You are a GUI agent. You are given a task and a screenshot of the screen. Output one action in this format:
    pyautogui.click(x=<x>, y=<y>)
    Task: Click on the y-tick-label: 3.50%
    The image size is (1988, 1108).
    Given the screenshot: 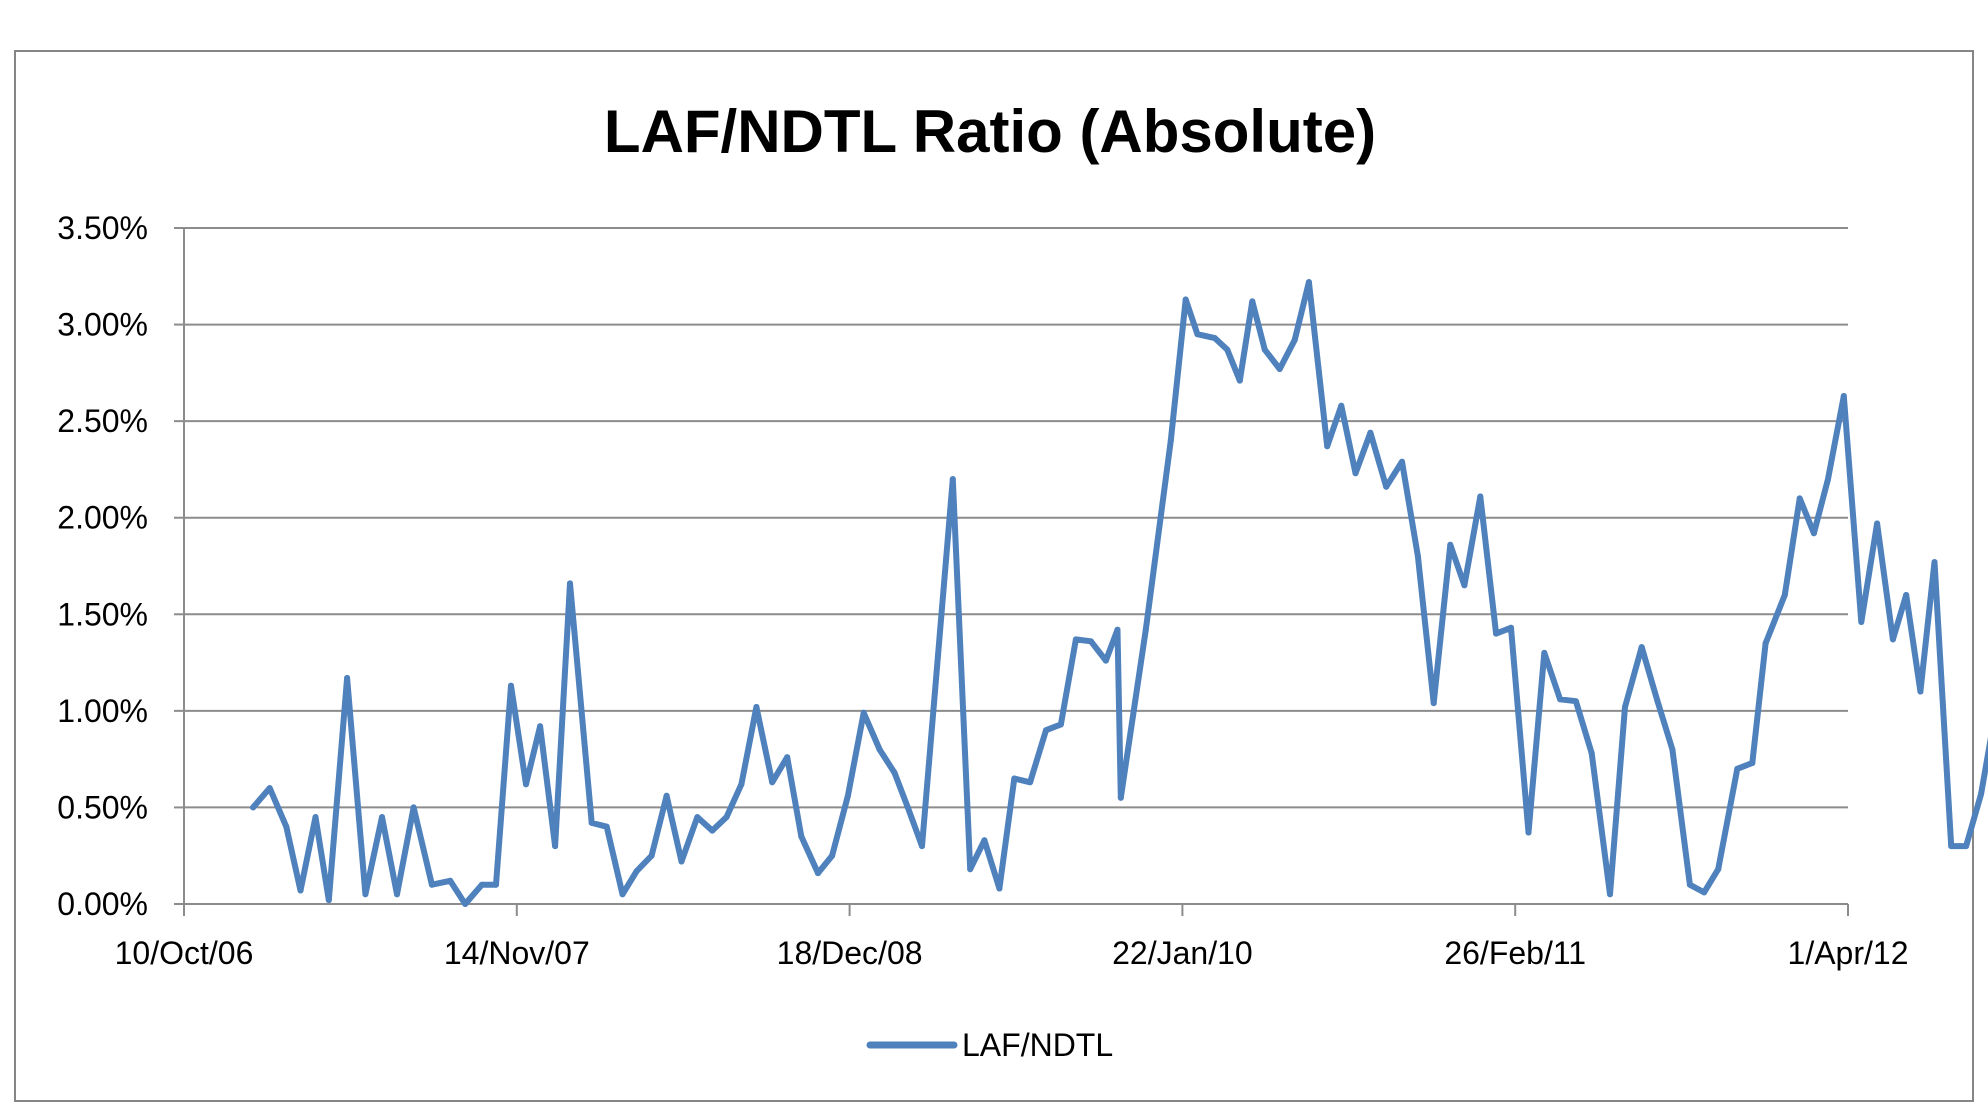 What is the action you would take?
    pyautogui.click(x=102, y=228)
    